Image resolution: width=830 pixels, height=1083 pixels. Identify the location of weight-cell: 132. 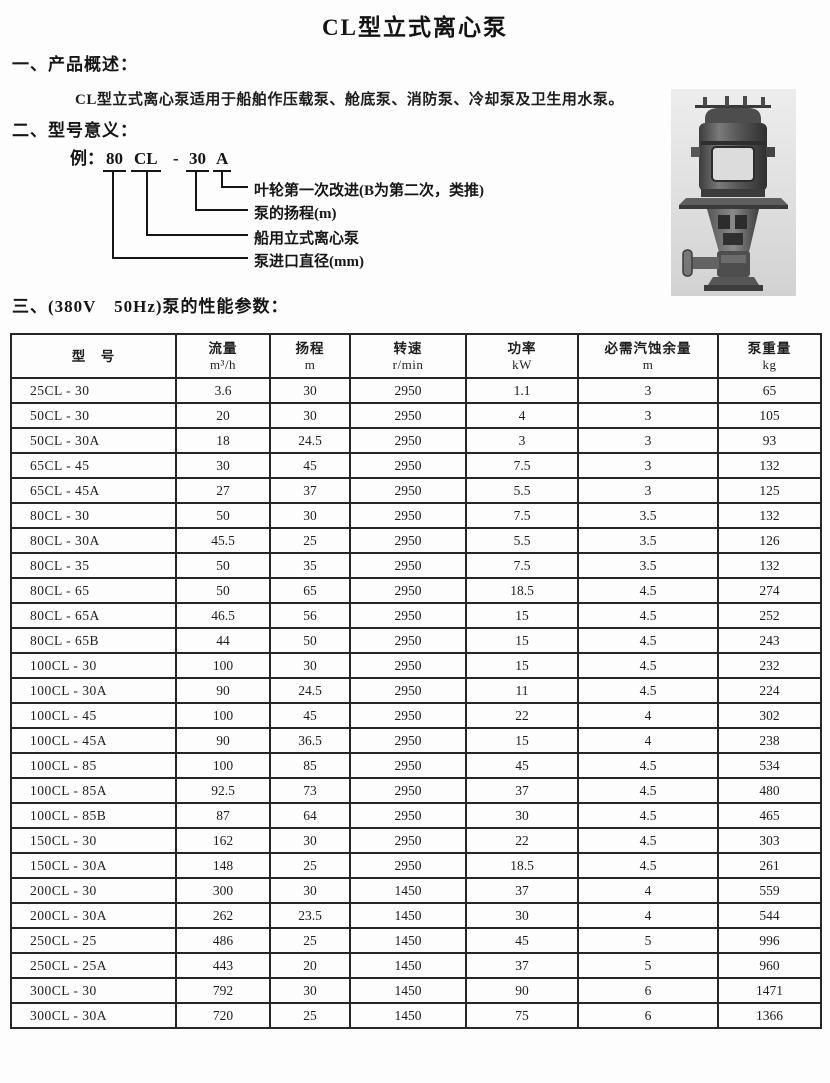
(769, 565).